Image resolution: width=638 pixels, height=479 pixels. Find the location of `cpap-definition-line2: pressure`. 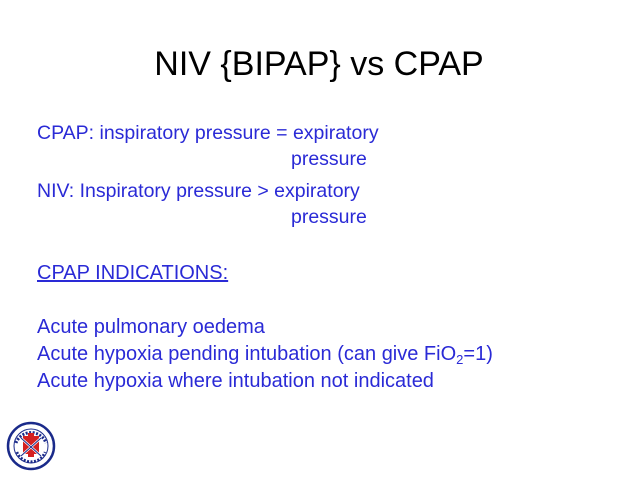

cpap-definition-line2: pressure is located at coordinates (329, 159).